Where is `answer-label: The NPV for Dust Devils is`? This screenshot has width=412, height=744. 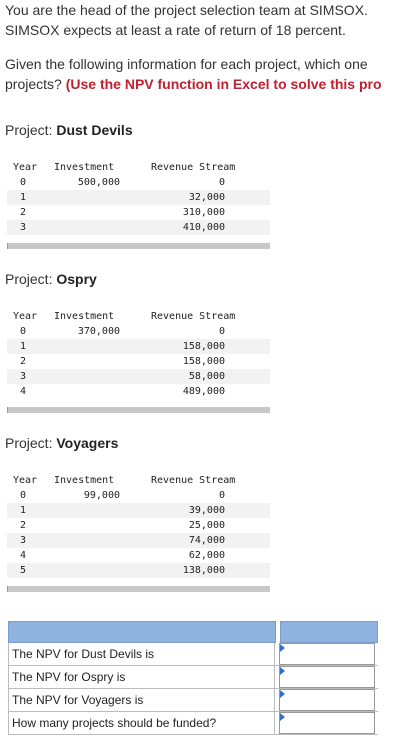 answer-label: The NPV for Dust Devils is is located at coordinates (141, 654).